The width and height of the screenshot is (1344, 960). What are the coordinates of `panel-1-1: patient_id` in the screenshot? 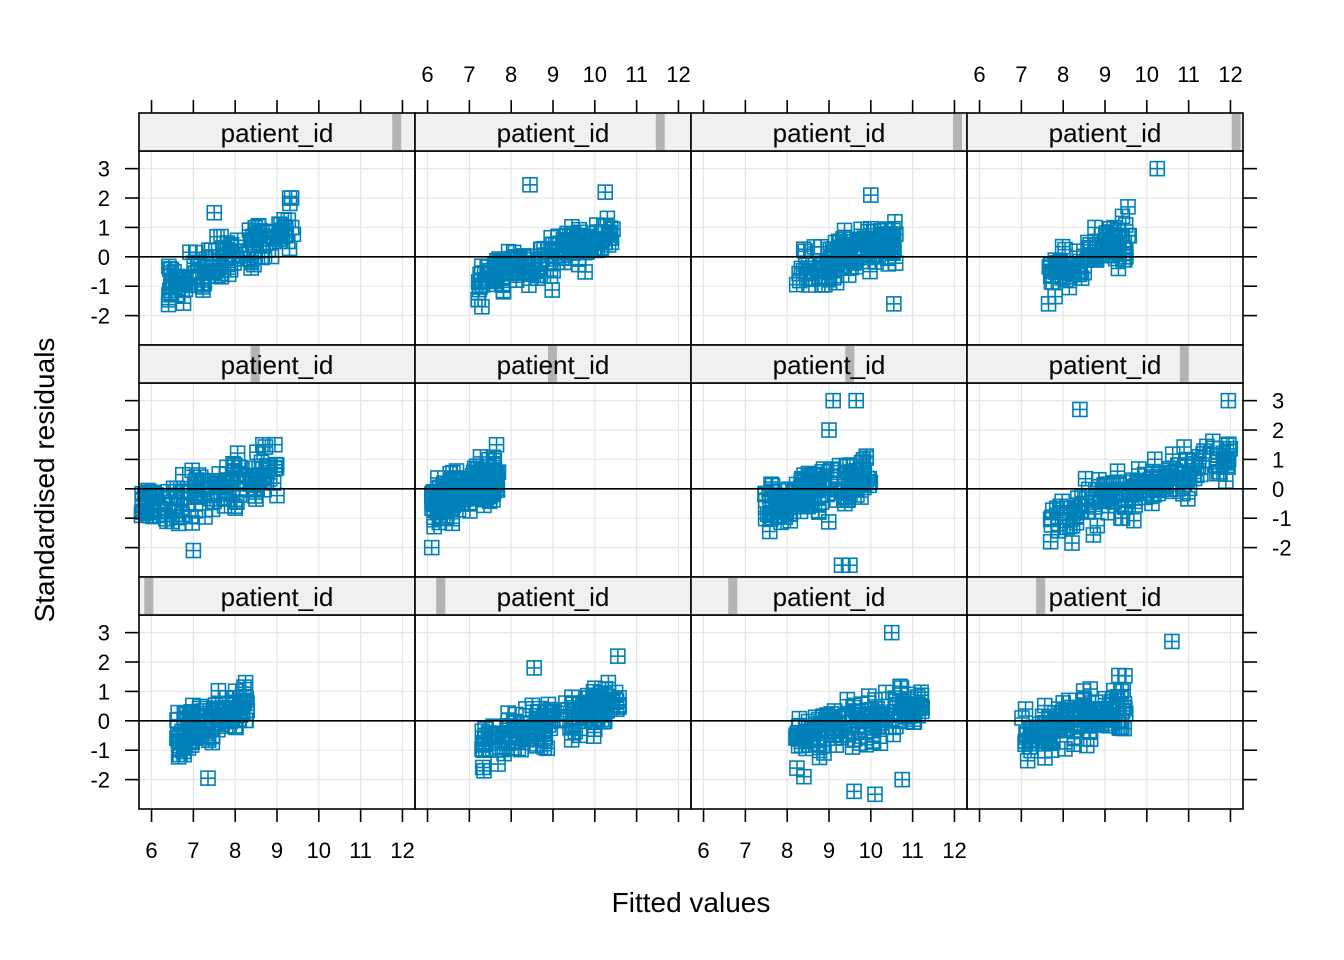 It's located at (277, 229).